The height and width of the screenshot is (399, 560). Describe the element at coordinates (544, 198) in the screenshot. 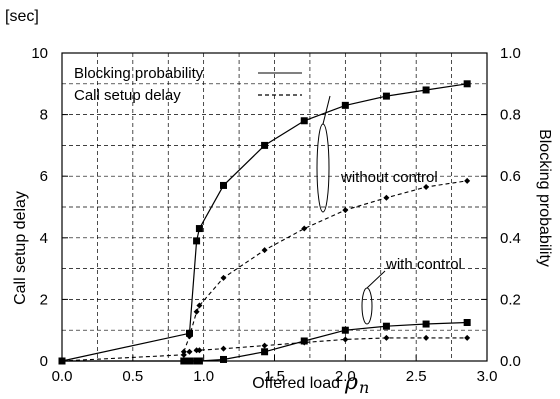

I see `y-axis-label-right: Blocking probability` at that location.